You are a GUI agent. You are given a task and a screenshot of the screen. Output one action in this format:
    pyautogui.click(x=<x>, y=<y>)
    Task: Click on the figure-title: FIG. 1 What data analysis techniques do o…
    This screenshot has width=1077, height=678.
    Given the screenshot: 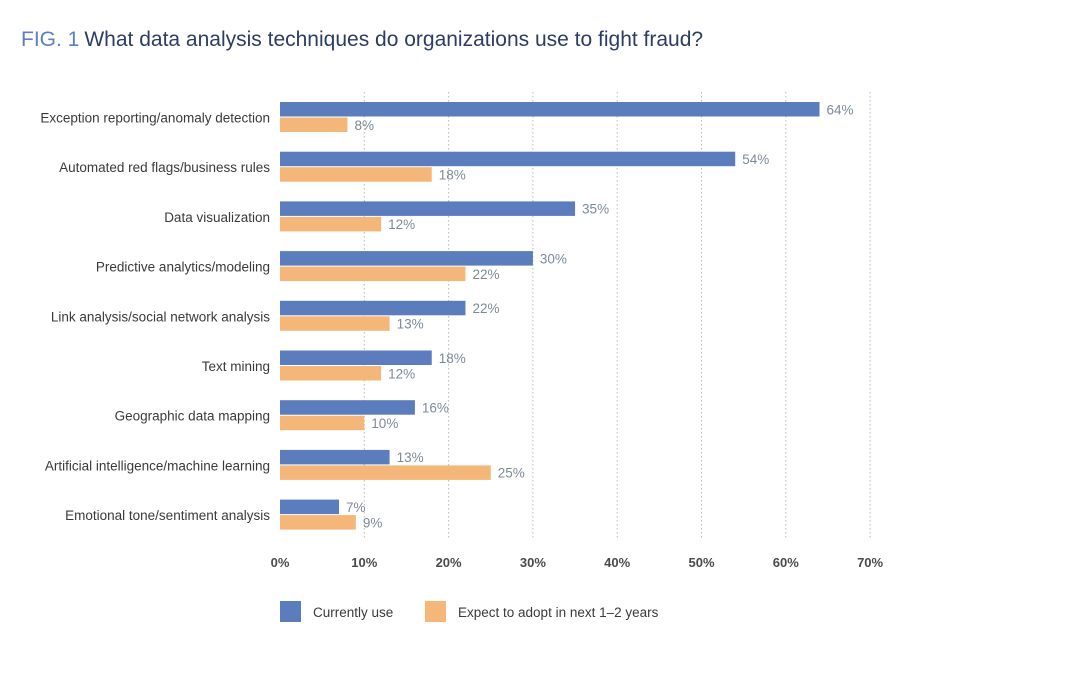 What is the action you would take?
    pyautogui.click(x=362, y=40)
    